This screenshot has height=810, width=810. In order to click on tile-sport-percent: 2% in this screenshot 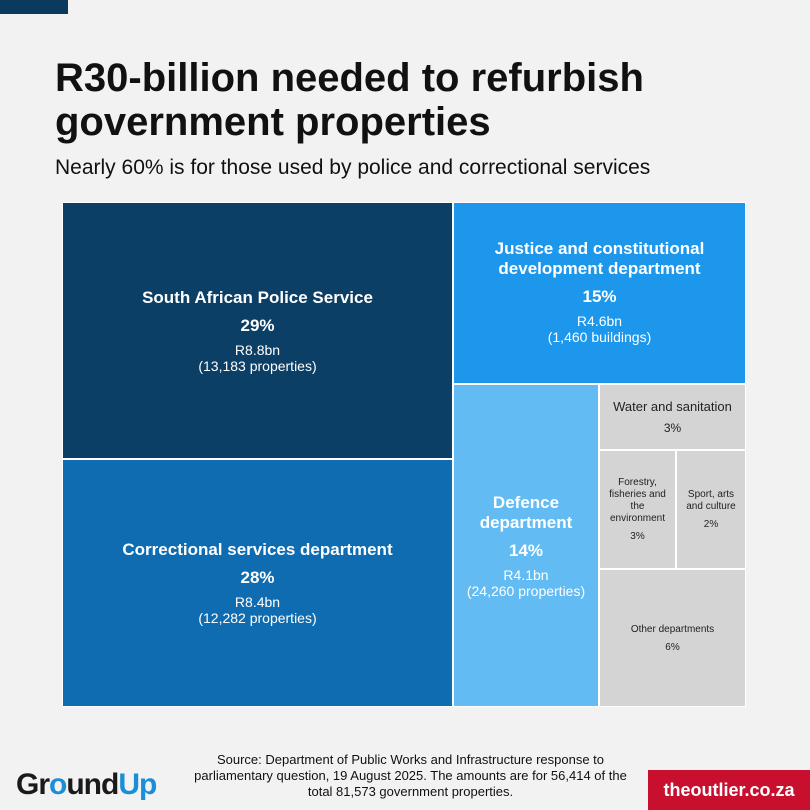, I will do `click(711, 524)`.